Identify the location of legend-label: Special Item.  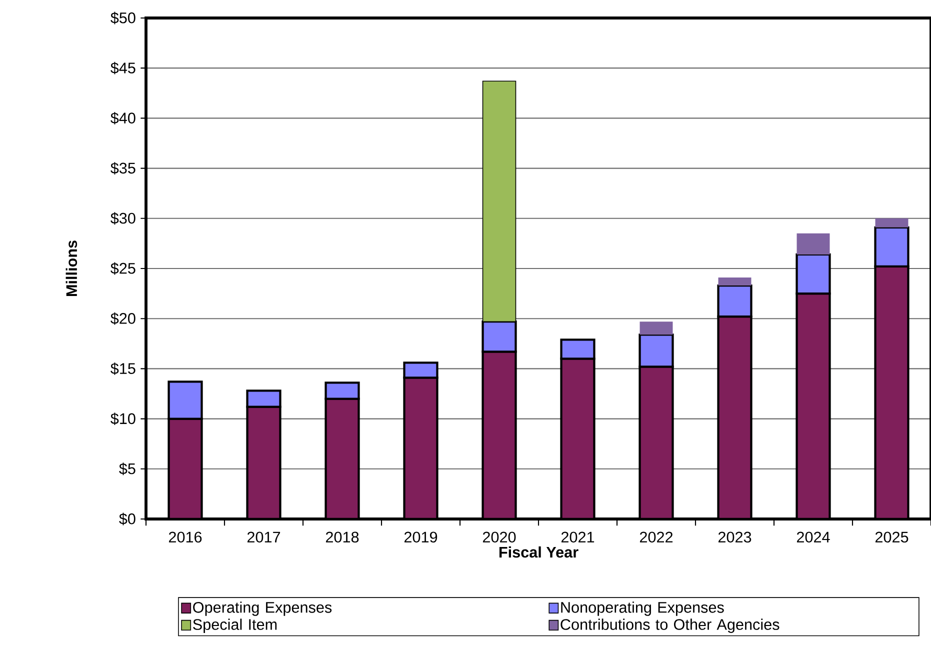
(235, 625).